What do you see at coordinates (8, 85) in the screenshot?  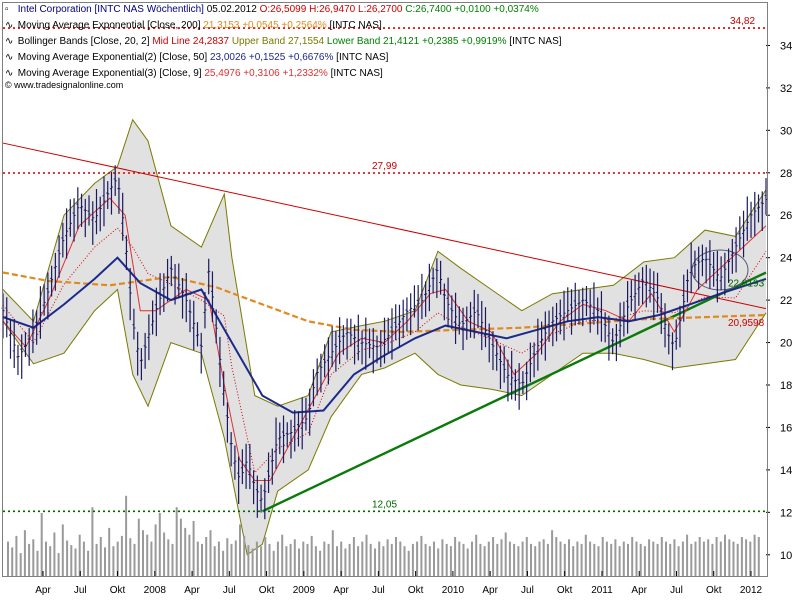 I see `copyright-icon: ©` at bounding box center [8, 85].